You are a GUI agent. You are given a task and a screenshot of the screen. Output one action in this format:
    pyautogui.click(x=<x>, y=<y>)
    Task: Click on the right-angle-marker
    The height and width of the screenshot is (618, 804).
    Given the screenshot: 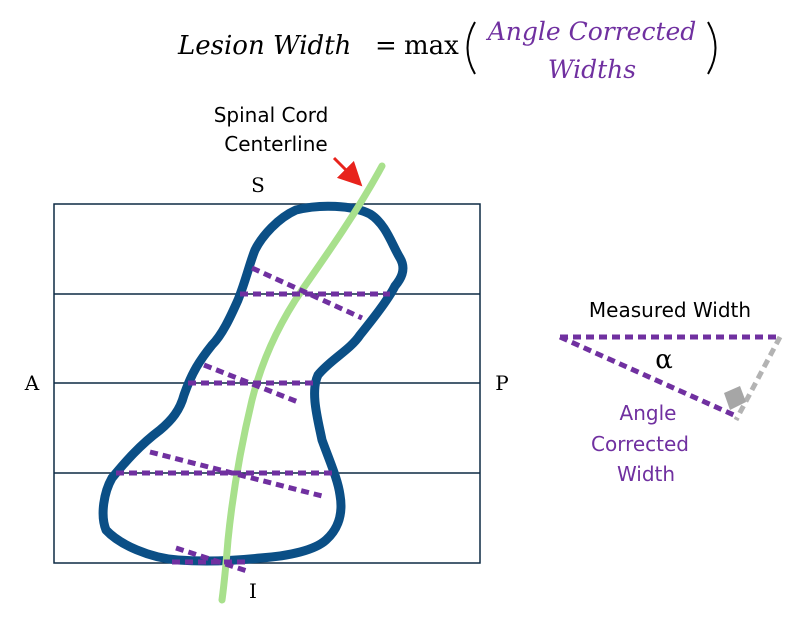 What is the action you would take?
    pyautogui.click(x=735, y=398)
    